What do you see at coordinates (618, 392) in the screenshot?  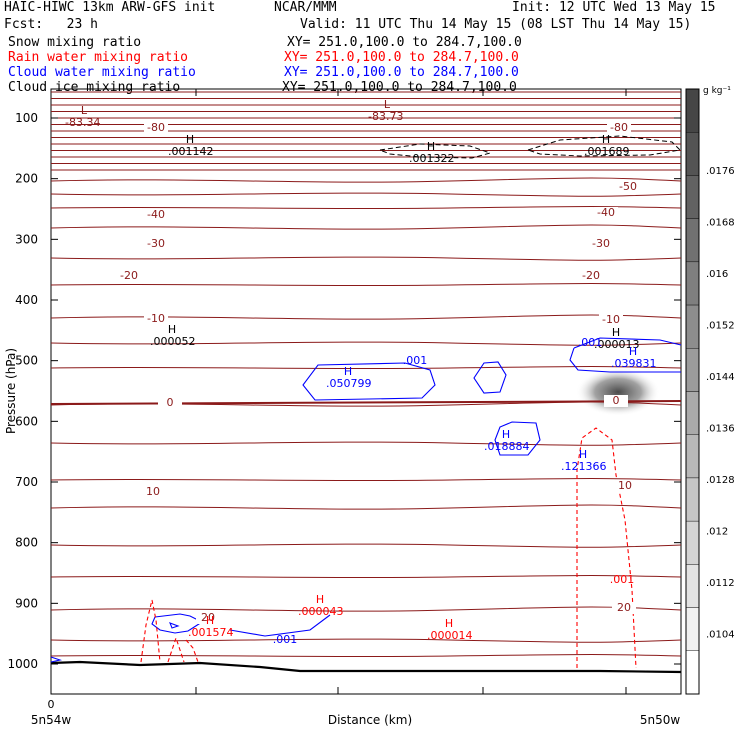 I see `snow-shading` at bounding box center [618, 392].